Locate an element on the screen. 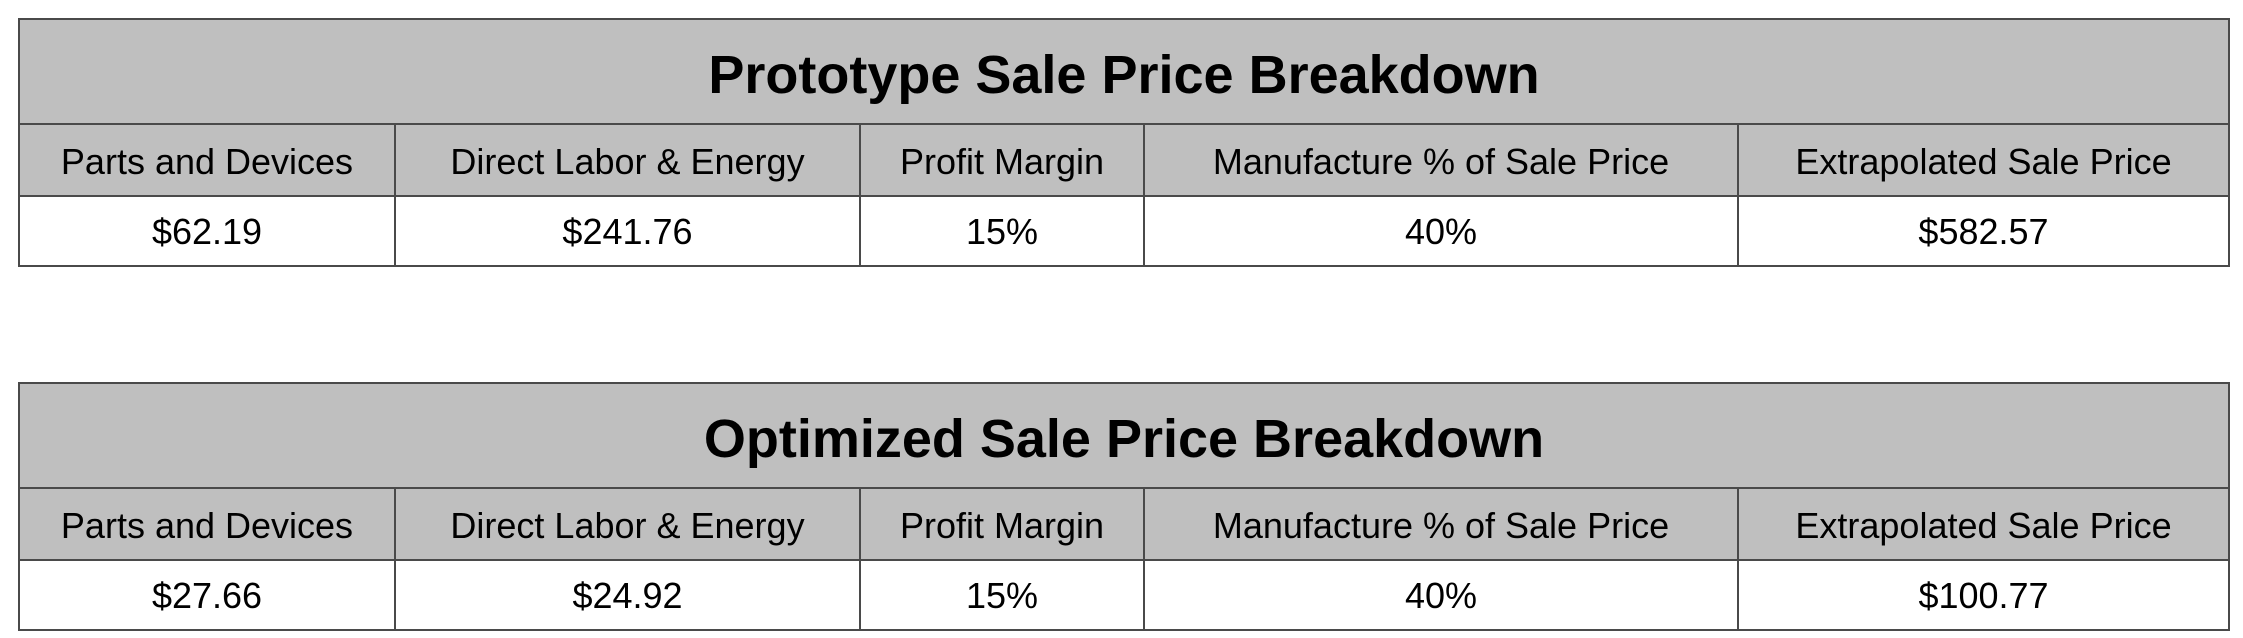 Image resolution: width=2243 pixels, height=638 pixels. cell-parts-and-devices: $27.66 is located at coordinates (207, 595).